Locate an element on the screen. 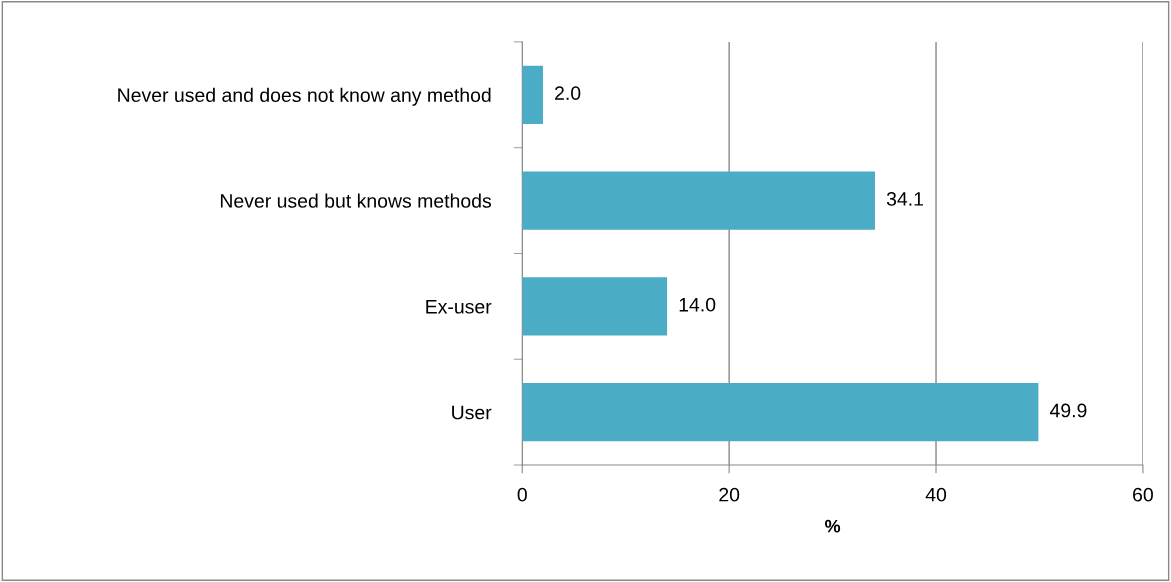 The height and width of the screenshot is (582, 1171). data-label: 2.0 is located at coordinates (568, 93).